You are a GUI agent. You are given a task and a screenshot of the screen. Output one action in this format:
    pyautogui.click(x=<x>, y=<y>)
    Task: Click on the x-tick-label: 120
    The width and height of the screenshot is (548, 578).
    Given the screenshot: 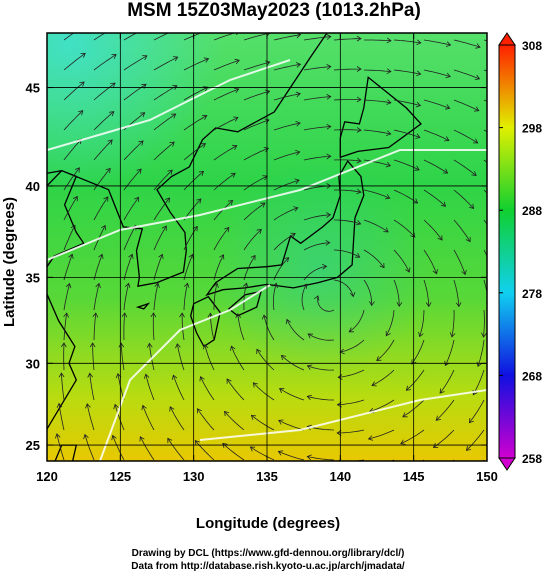 What is the action you would take?
    pyautogui.click(x=47, y=476)
    